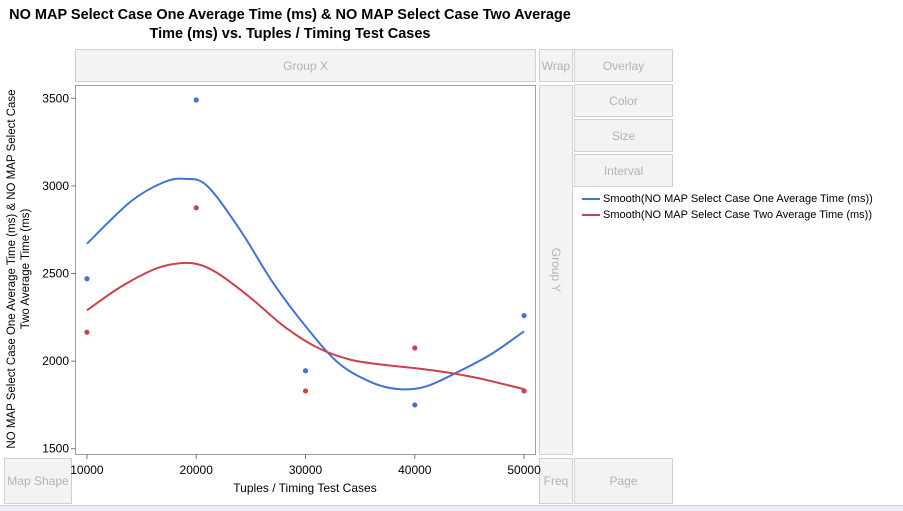 This screenshot has width=903, height=511. Describe the element at coordinates (306, 470) in the screenshot. I see `x-tick-label-30000: 30000` at that location.